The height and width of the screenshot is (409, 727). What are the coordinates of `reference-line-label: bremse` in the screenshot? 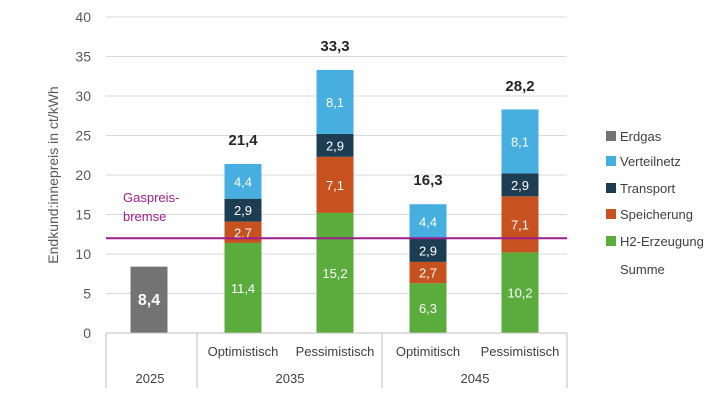 It's located at (144, 216).